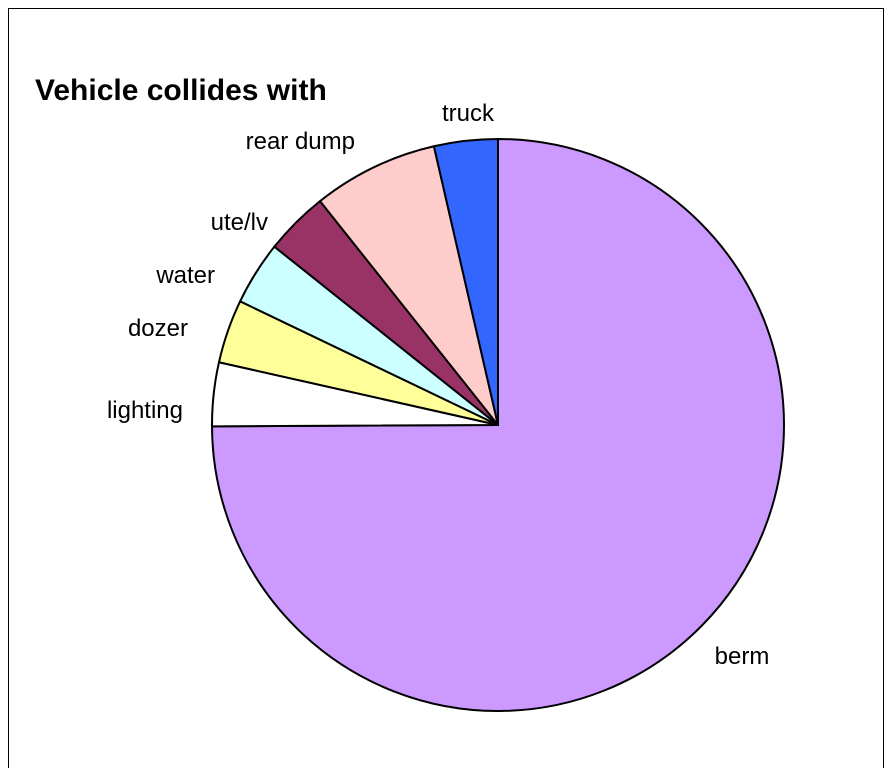  Describe the element at coordinates (145, 410) in the screenshot. I see `slice-label-lighting: lighting` at that location.